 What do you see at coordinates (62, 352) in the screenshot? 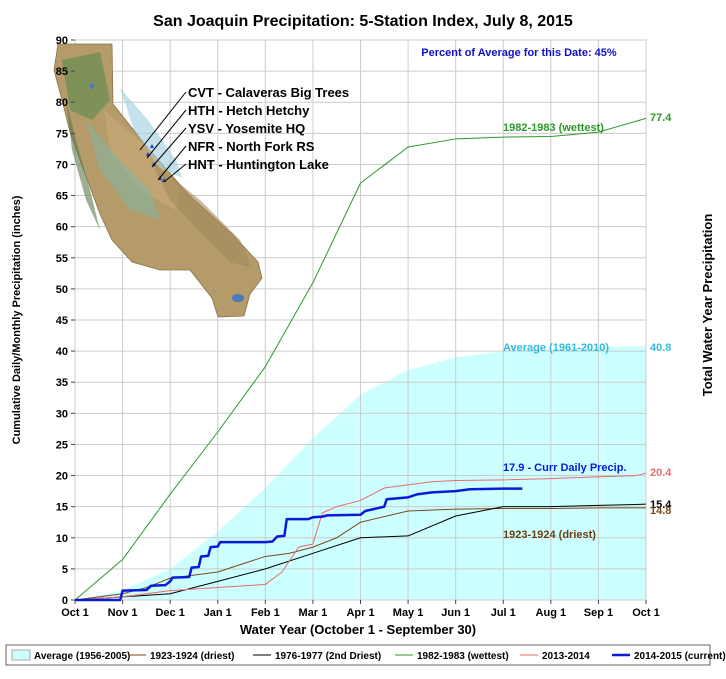
I see `y-tick-label: 40` at bounding box center [62, 352].